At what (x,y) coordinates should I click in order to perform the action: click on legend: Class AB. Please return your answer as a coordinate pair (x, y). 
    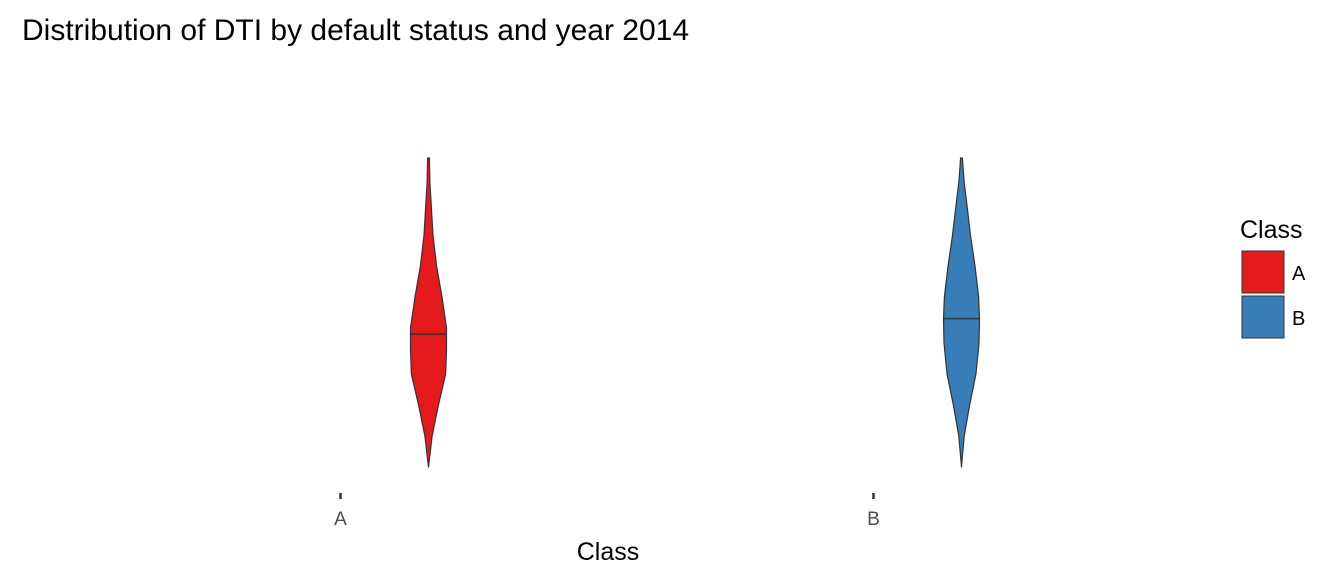
    Looking at the image, I should click on (1273, 277).